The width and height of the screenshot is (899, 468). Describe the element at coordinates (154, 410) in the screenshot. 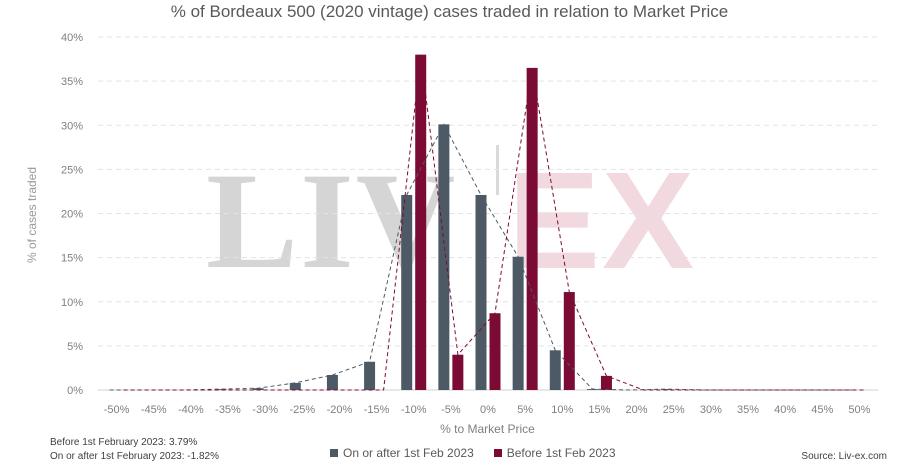

I see `x-tick-label: -45%` at that location.